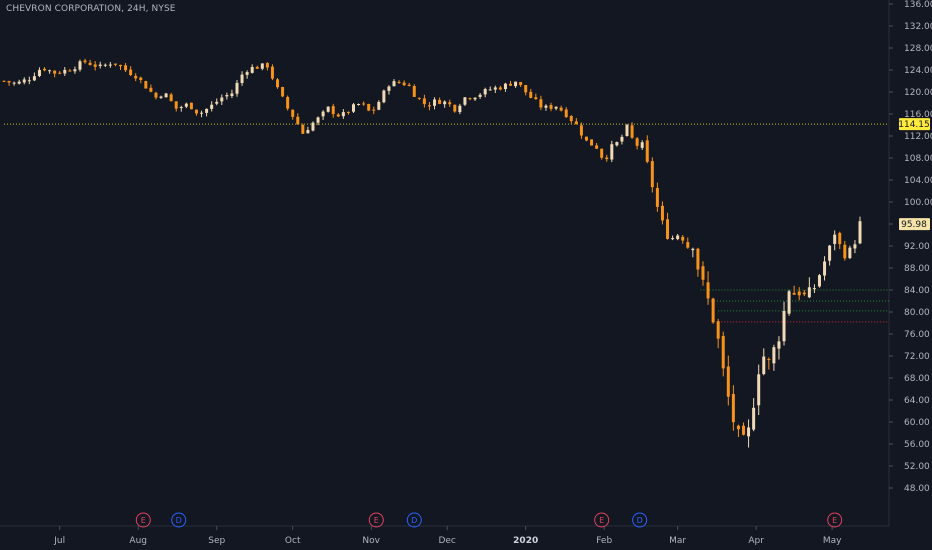 This screenshot has width=932, height=550. Describe the element at coordinates (756, 541) in the screenshot. I see `x-tick-label: Apr` at that location.